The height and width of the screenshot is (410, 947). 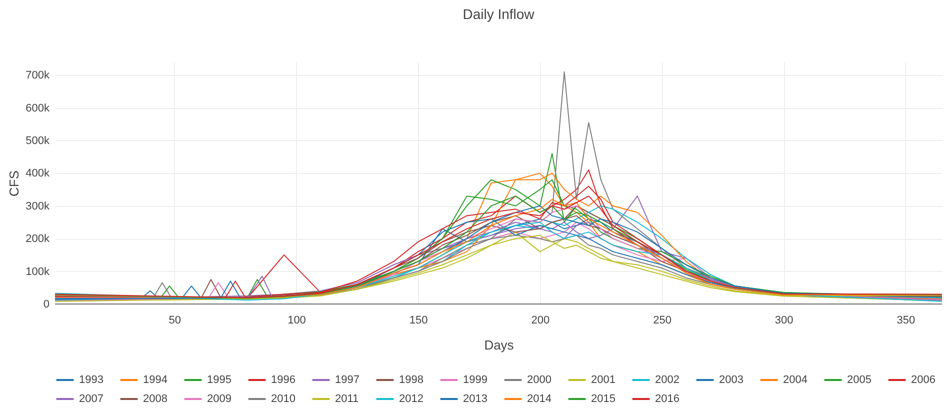 I want to click on legend-label: 2006, so click(x=923, y=380).